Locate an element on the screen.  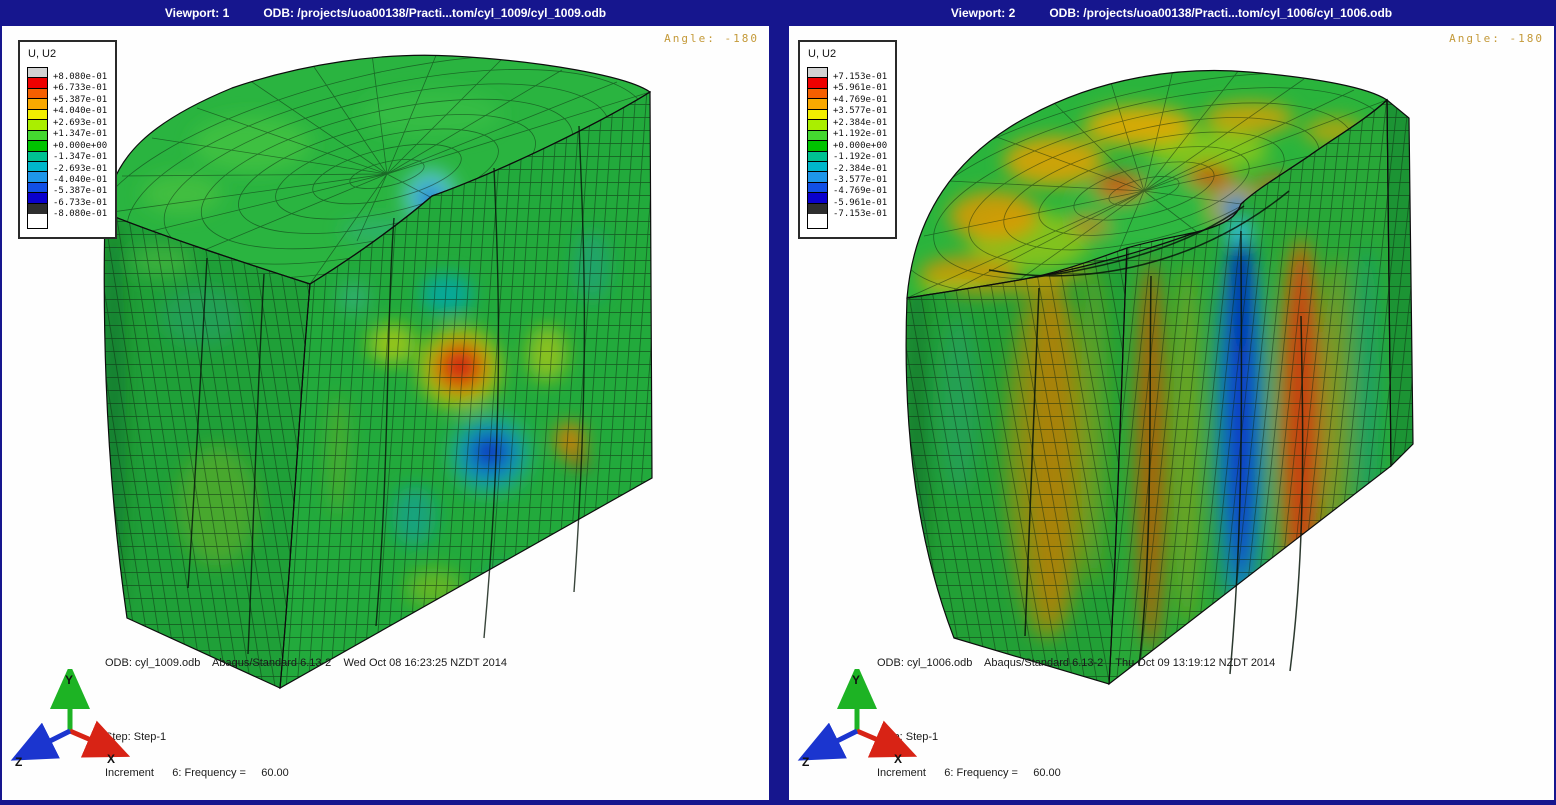
legend-value-label: -8.080e-01 is located at coordinates (80, 214).